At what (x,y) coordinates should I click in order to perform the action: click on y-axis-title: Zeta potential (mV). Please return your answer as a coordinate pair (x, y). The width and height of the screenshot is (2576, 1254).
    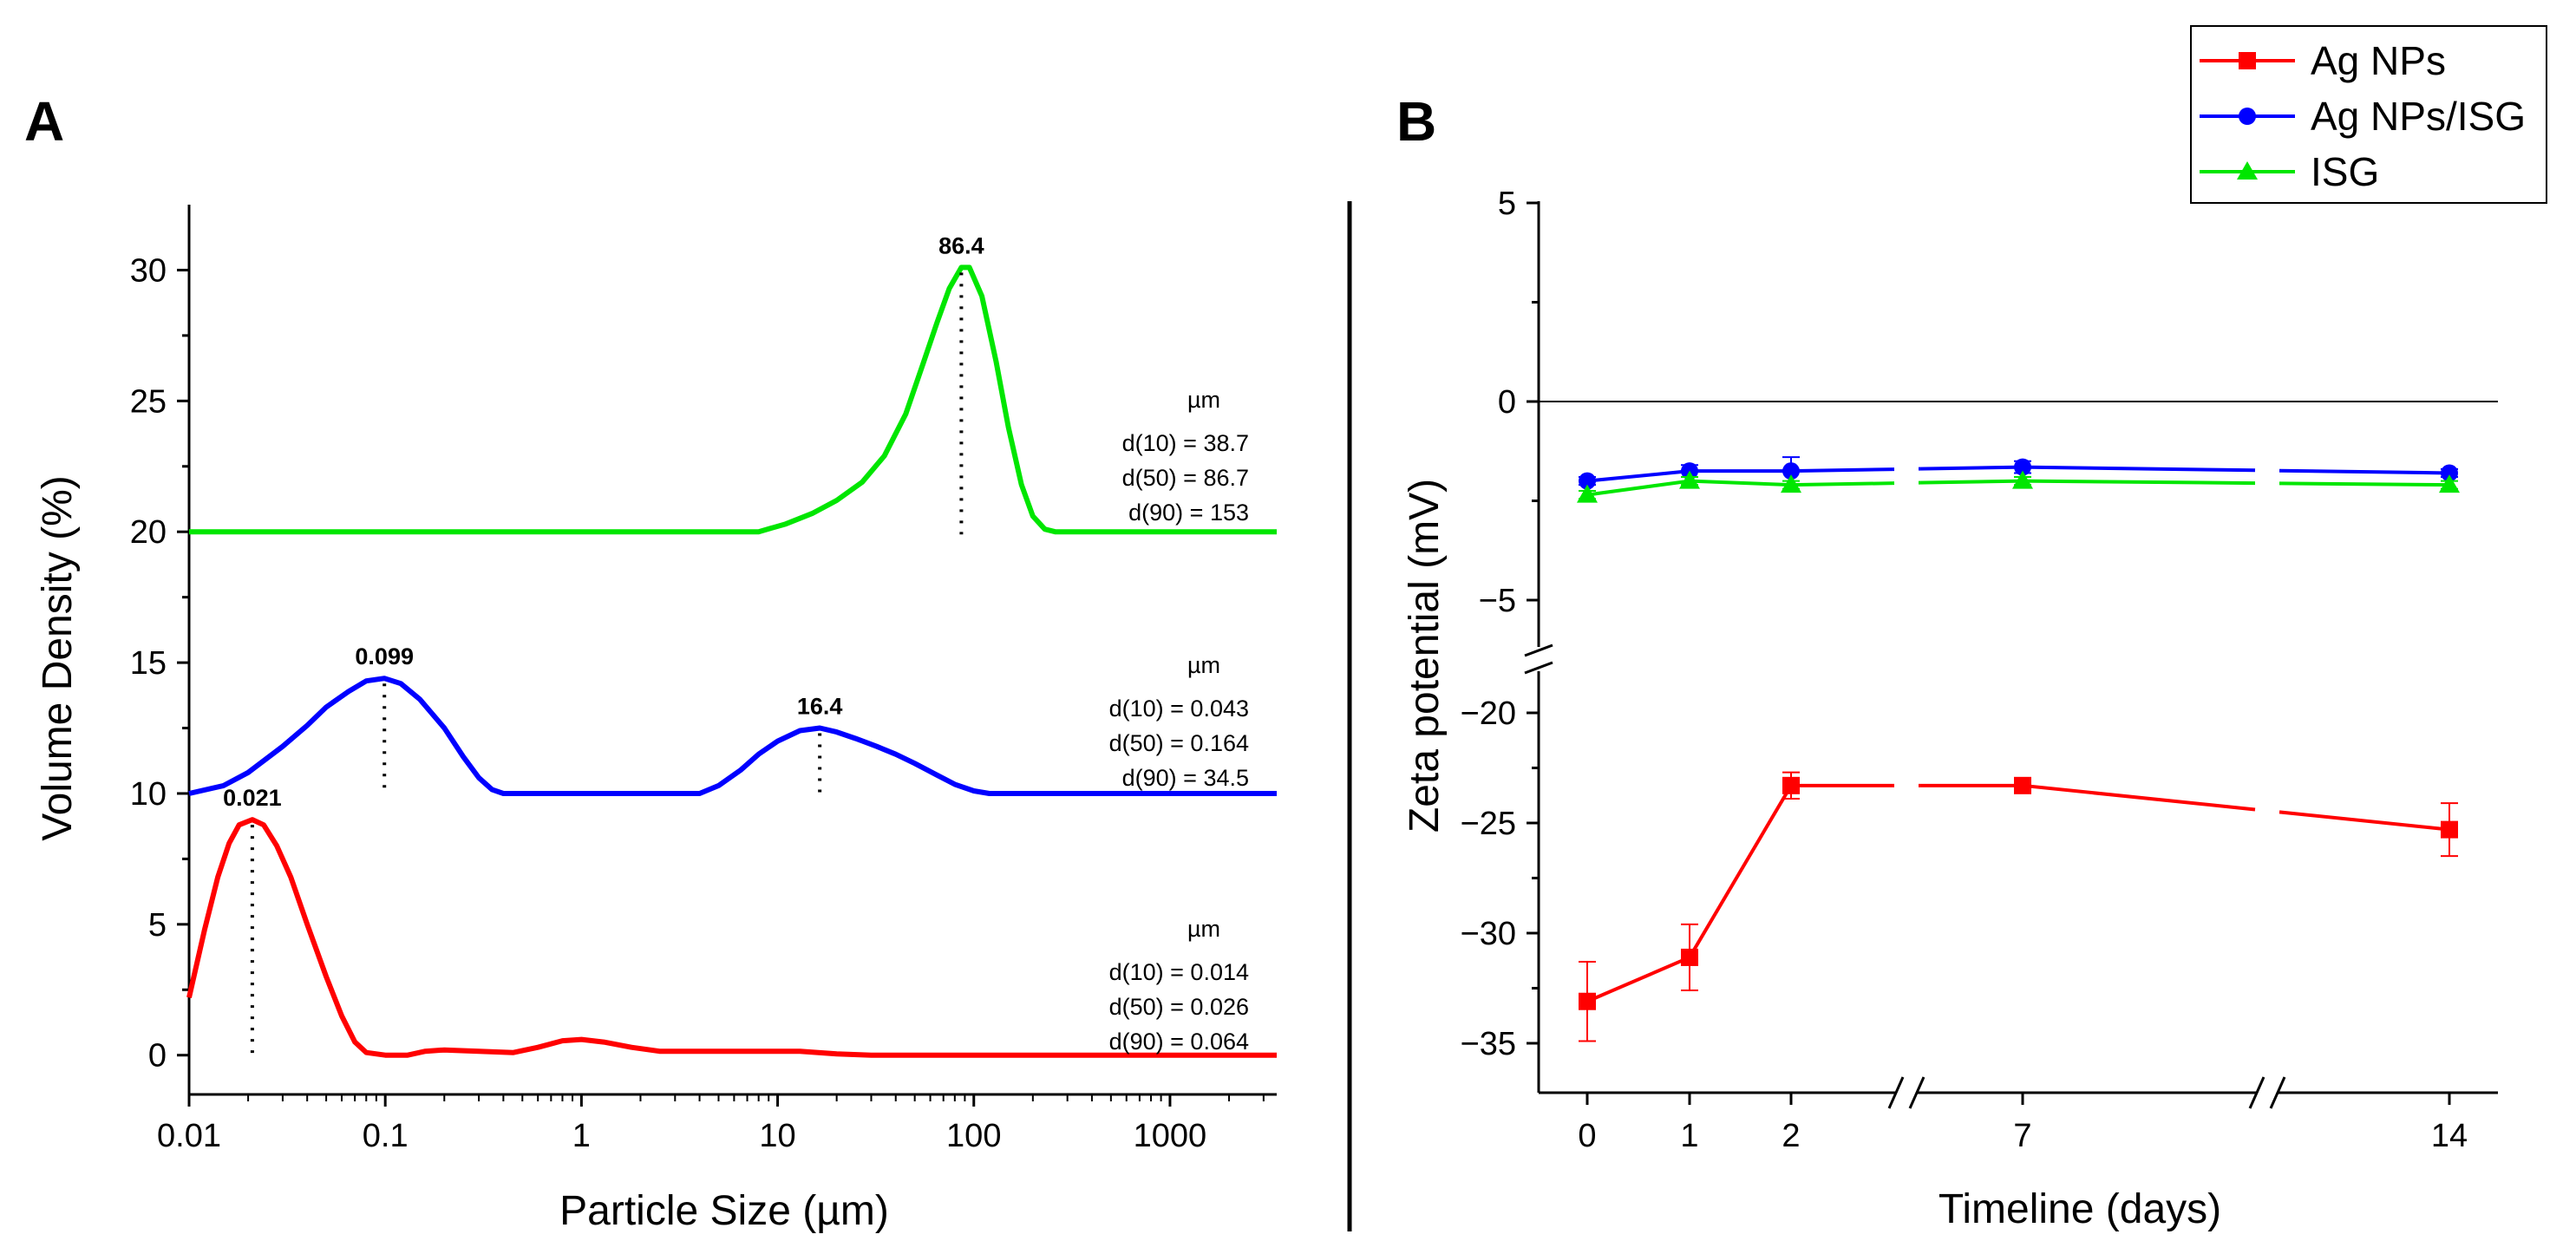
    Looking at the image, I should click on (1425, 656).